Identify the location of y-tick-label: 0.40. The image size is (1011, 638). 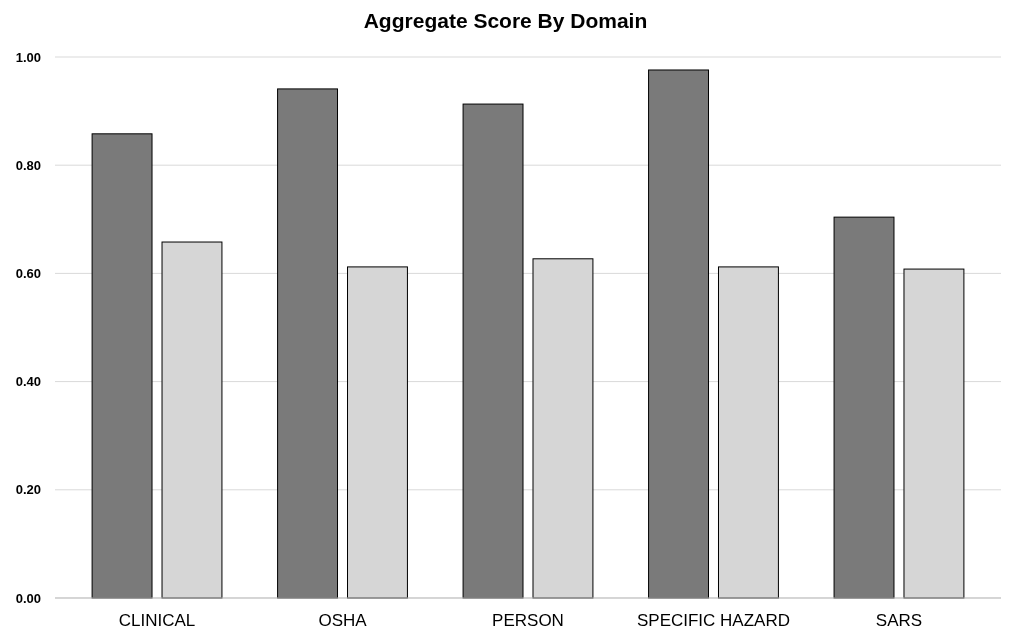
(28, 382).